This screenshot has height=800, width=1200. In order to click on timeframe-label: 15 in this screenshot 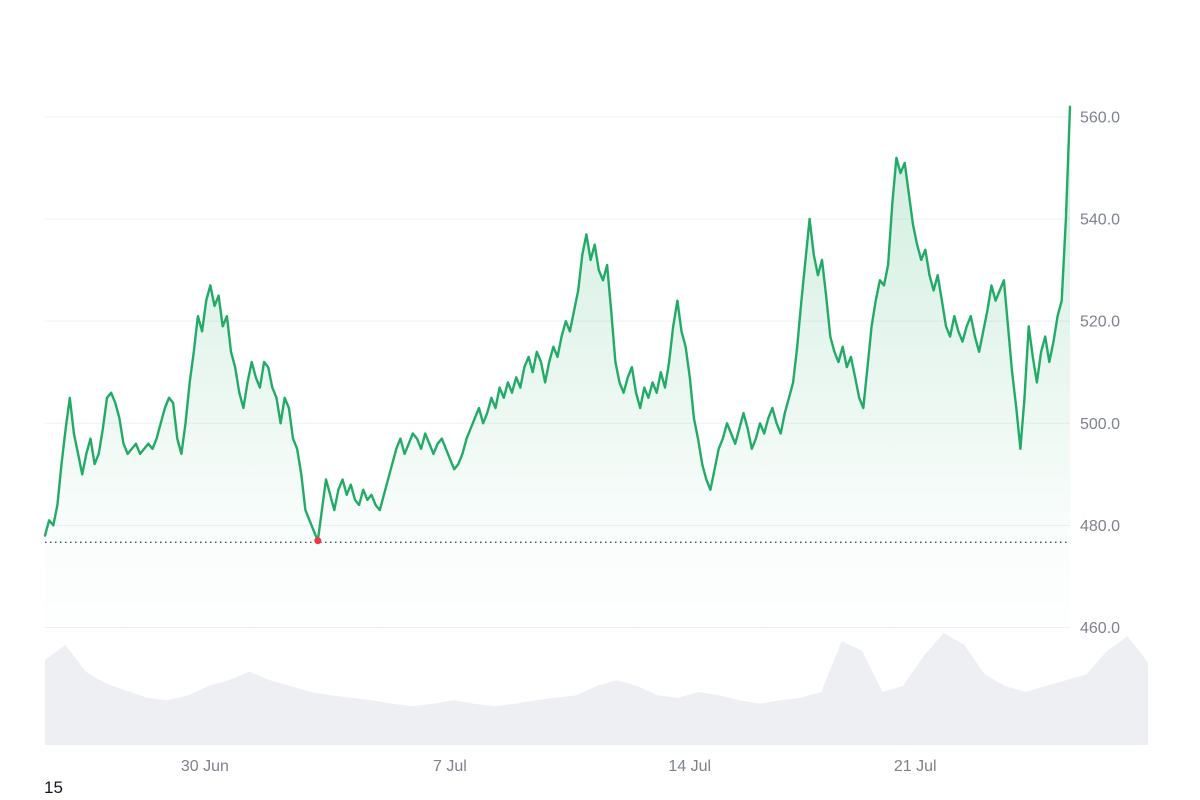, I will do `click(53, 787)`.